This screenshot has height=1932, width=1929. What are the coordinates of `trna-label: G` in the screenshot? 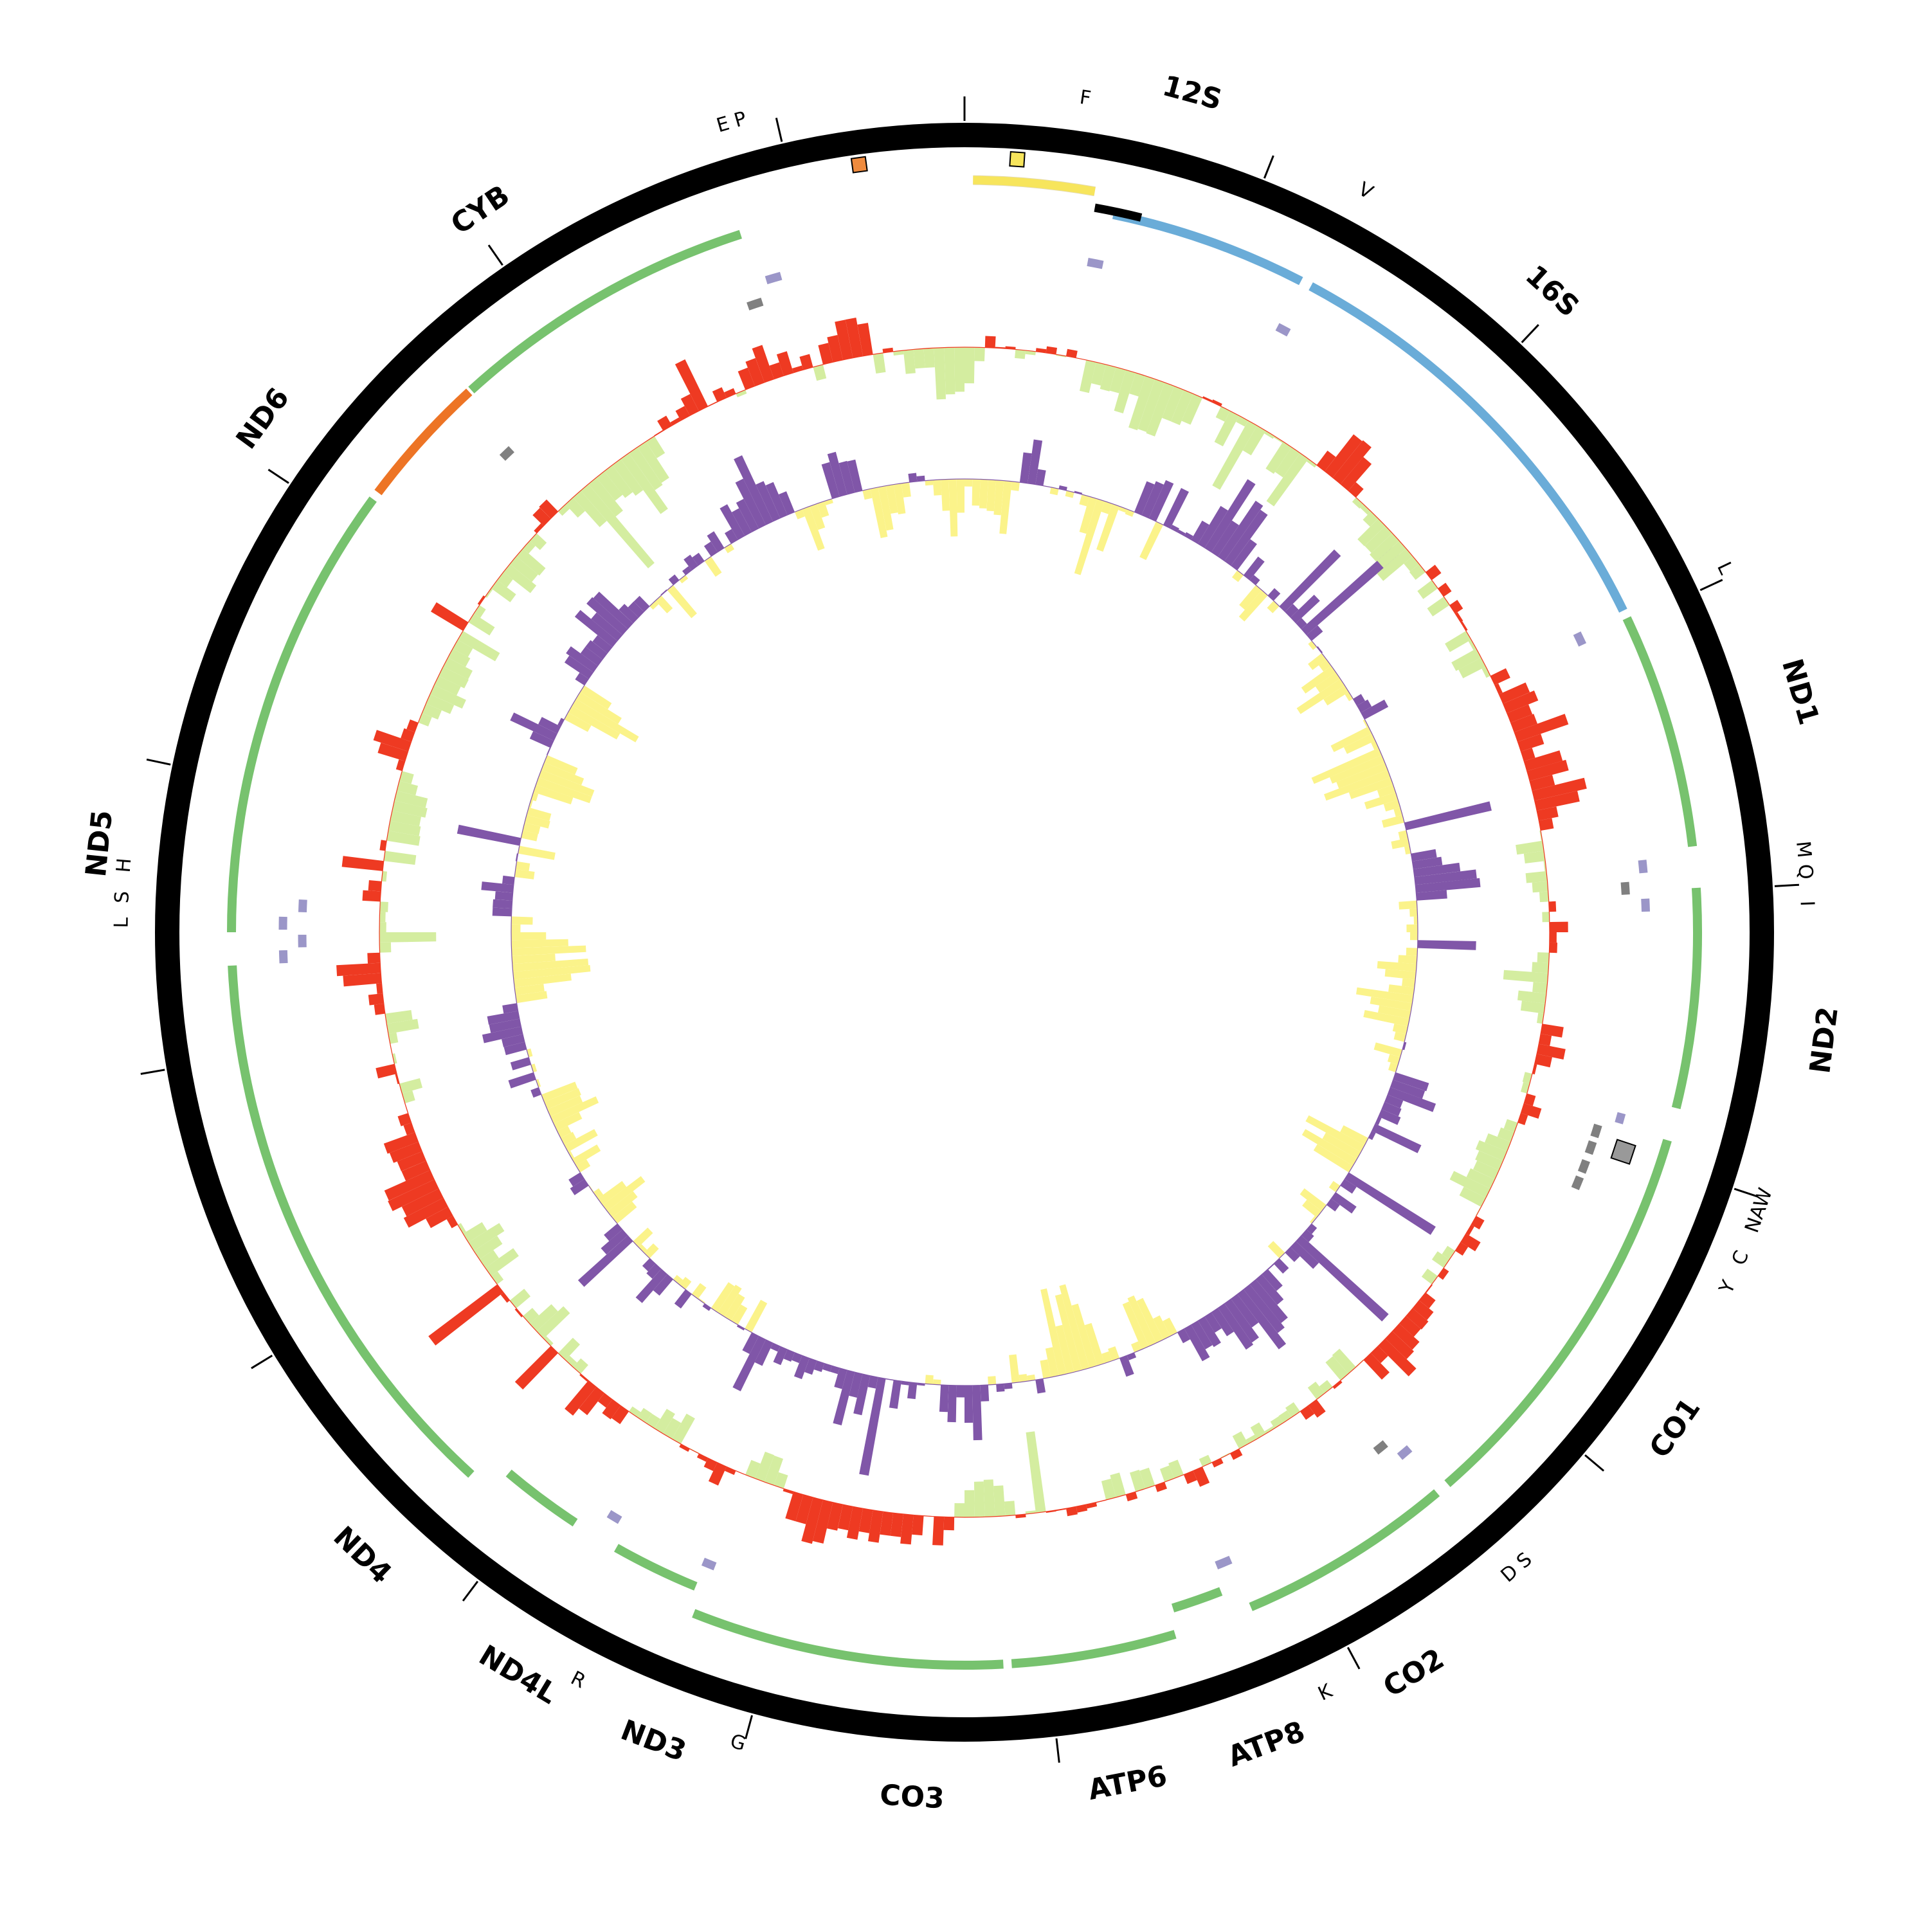 It's located at (738, 1743).